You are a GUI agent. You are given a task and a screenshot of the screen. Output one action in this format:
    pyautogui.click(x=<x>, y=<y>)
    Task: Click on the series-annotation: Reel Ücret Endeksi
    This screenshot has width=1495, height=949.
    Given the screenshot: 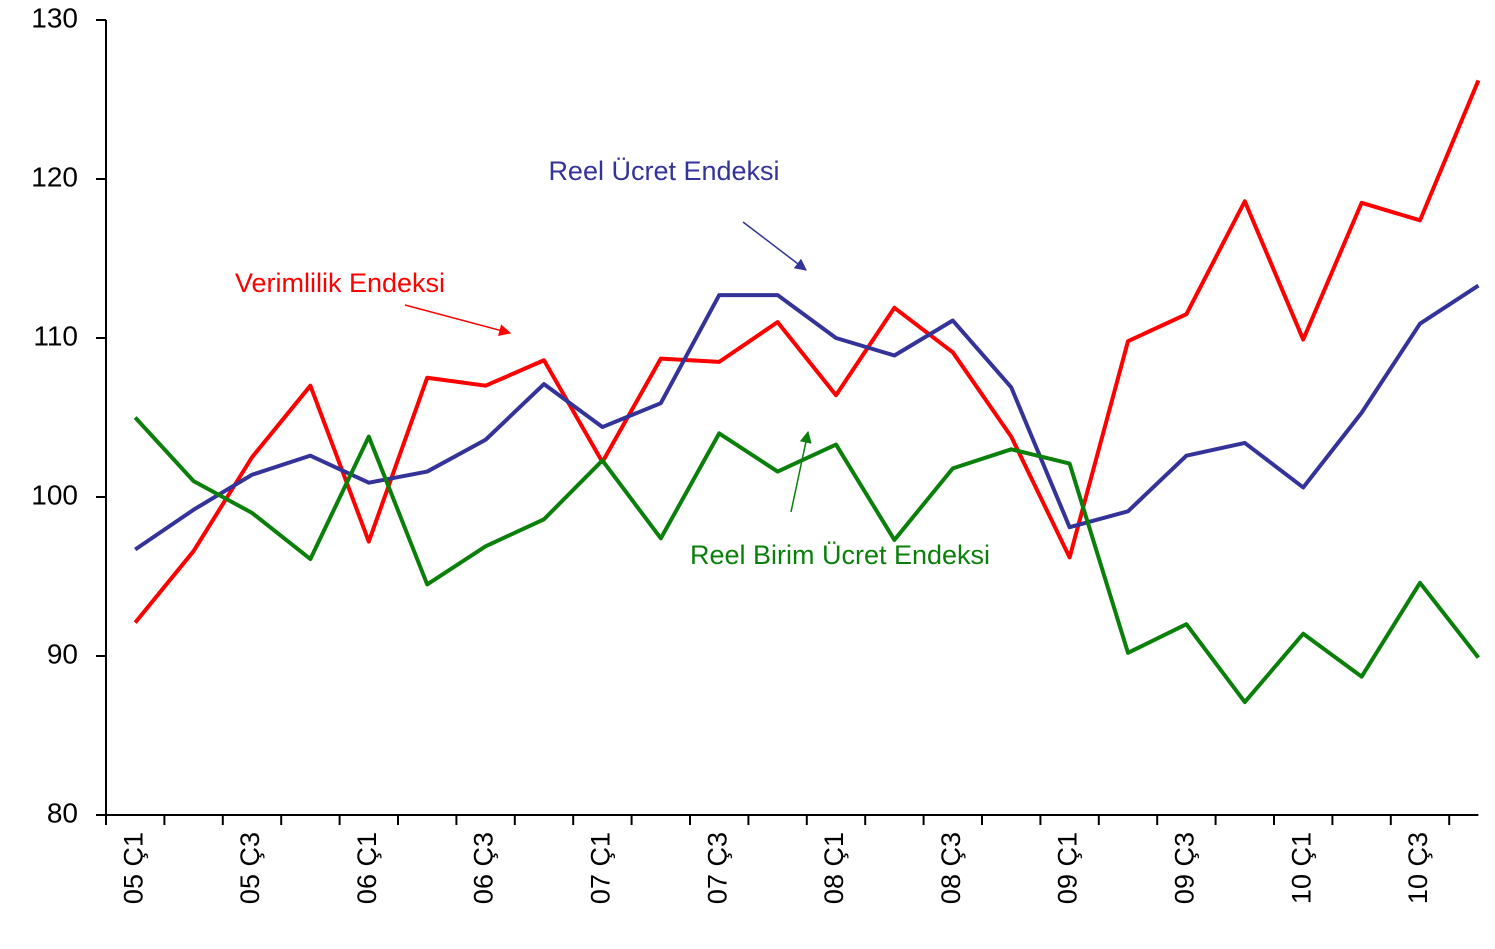 What is the action you would take?
    pyautogui.click(x=663, y=171)
    